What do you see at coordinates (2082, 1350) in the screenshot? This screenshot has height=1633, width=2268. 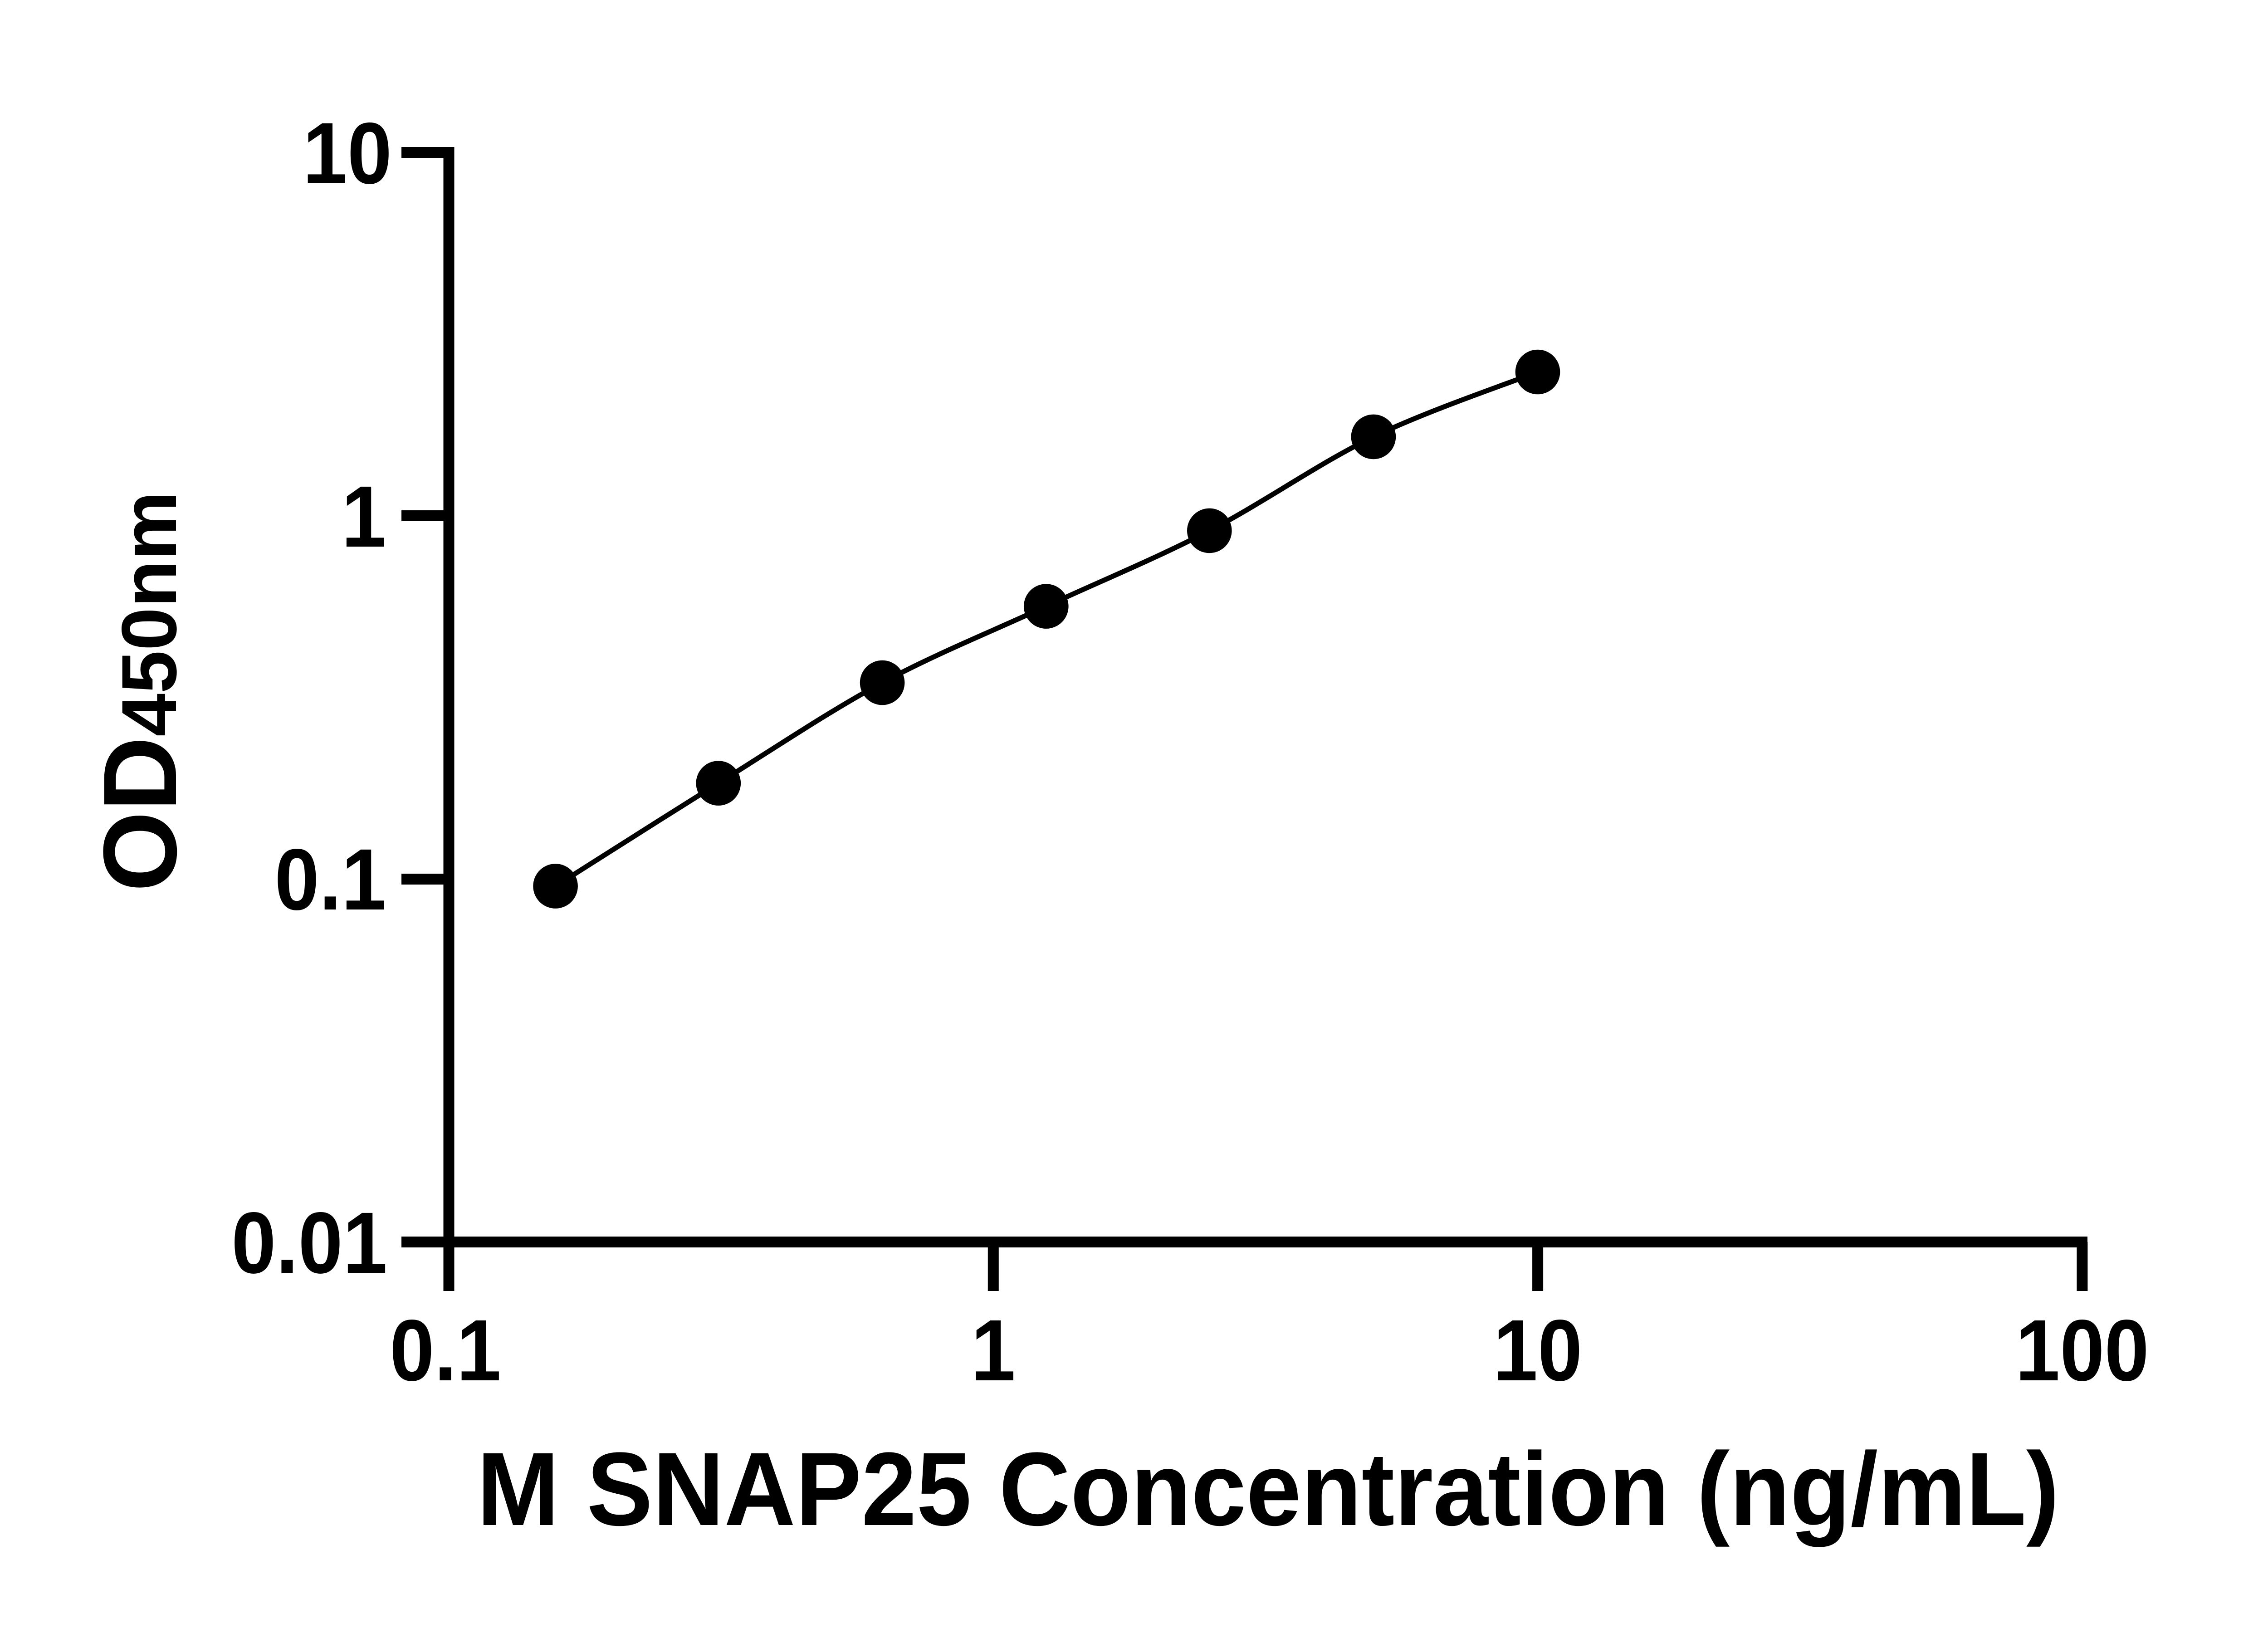 I see `svg-text: 100` at bounding box center [2082, 1350].